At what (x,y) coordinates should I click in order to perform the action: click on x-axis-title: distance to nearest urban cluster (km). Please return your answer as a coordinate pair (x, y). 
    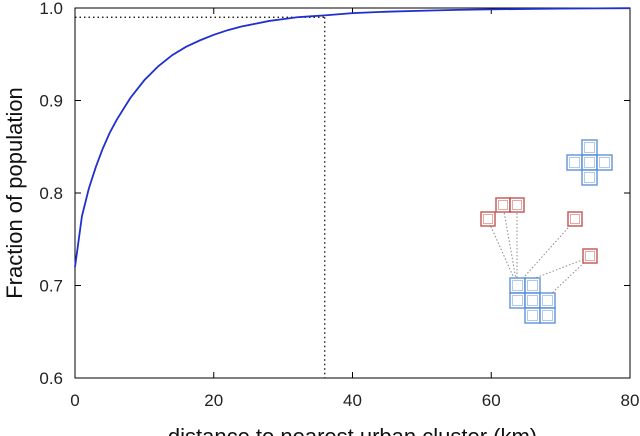
    Looking at the image, I should click on (352, 430).